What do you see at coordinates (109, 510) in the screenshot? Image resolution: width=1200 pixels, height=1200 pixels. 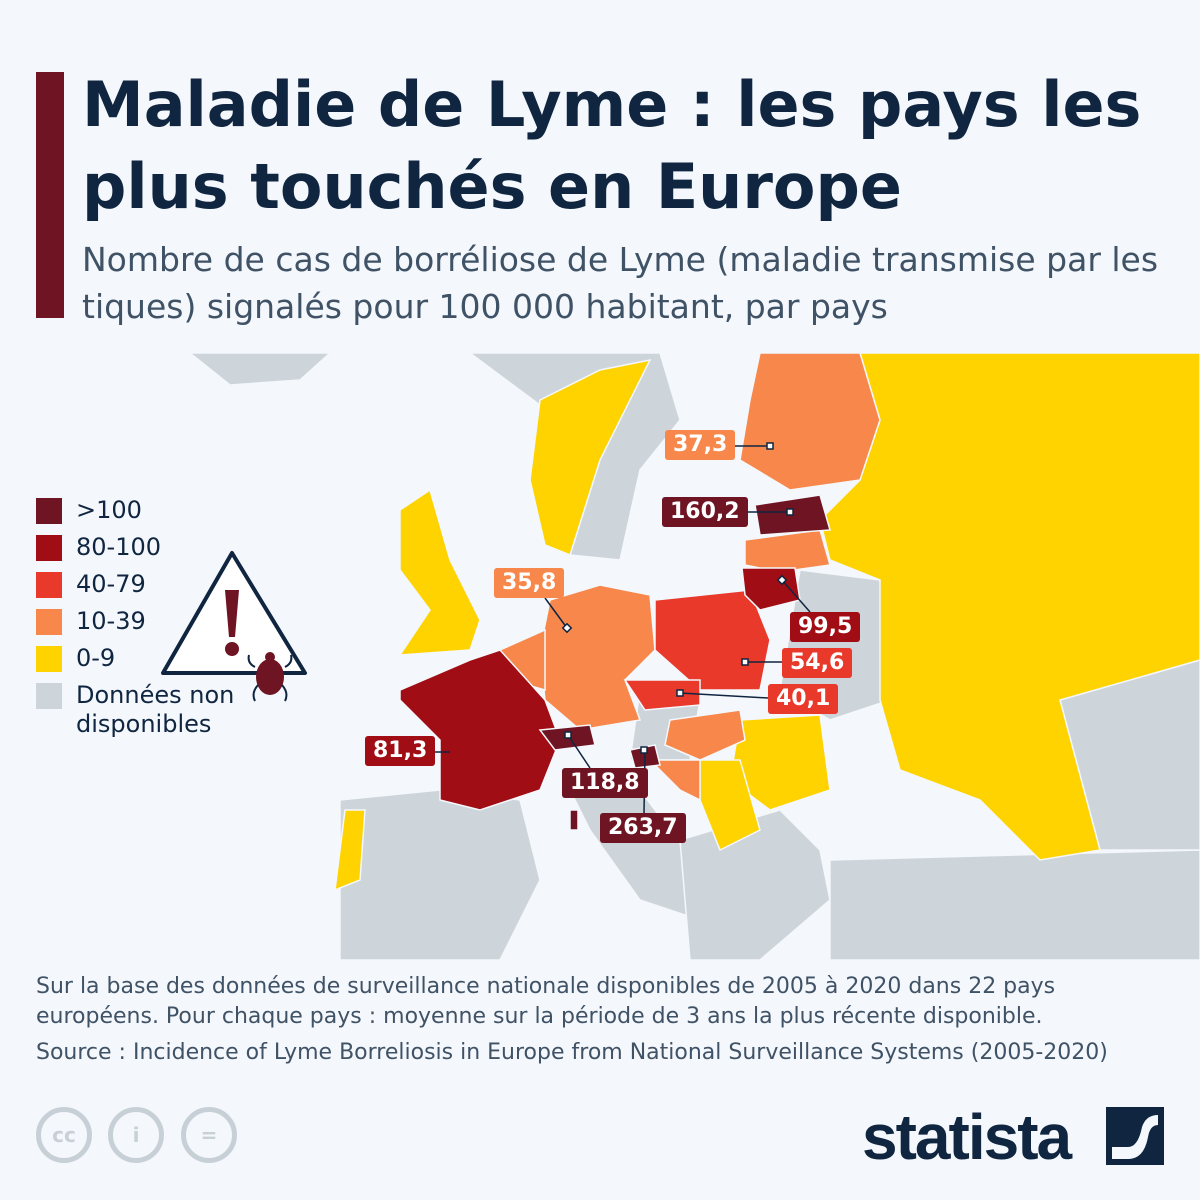 I see `legend-label: >100` at bounding box center [109, 510].